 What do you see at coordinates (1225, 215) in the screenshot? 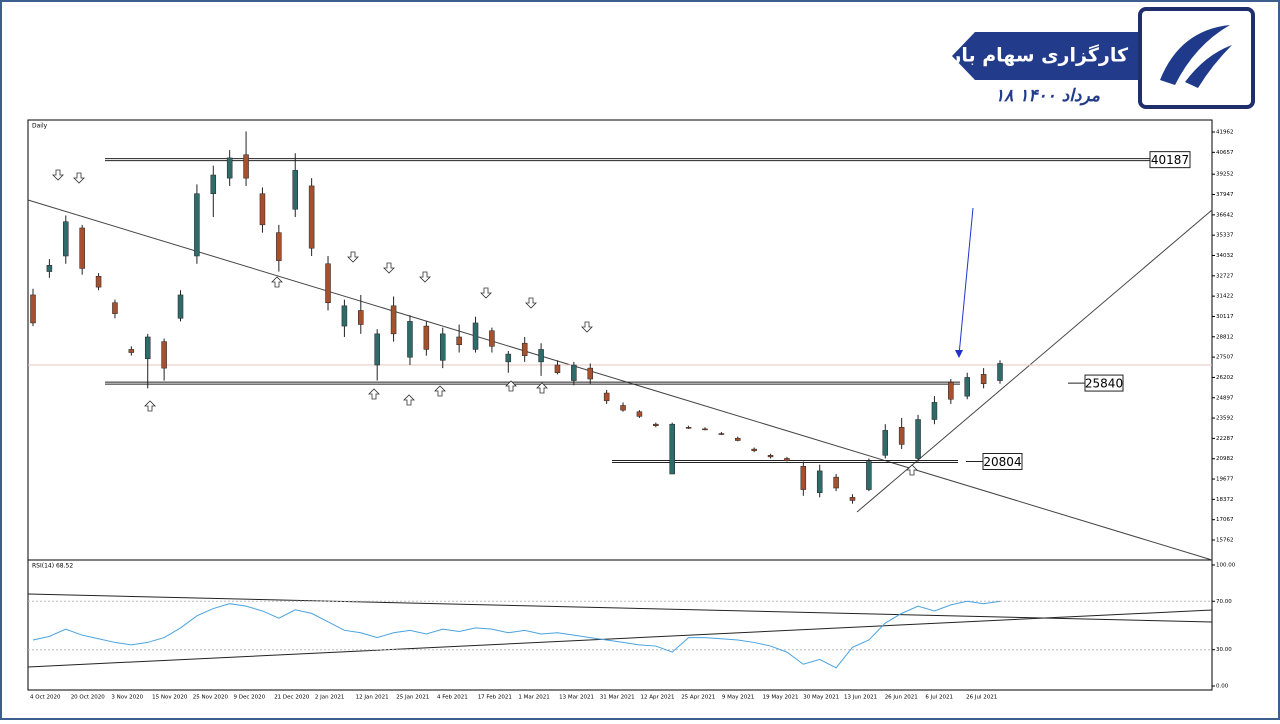
I see `y-tick-label: 36642` at bounding box center [1225, 215].